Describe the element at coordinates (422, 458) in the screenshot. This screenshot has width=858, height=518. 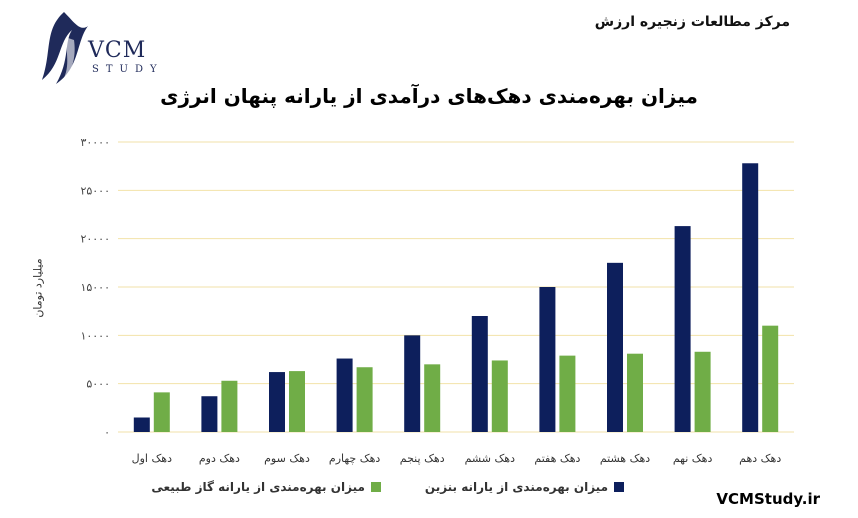
I see `x-tick-label: دهک پنجم` at that location.